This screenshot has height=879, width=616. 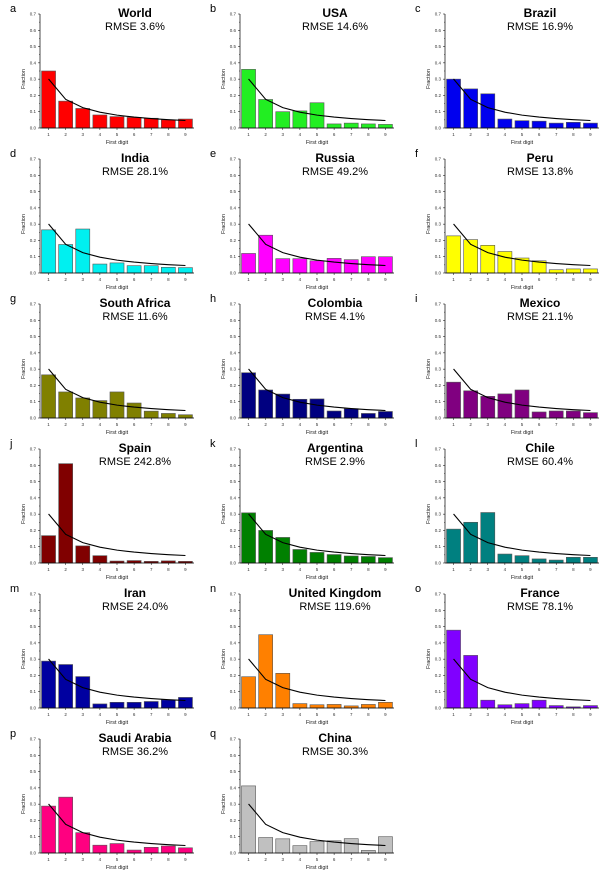 I want to click on y-tick-label: 0.3, so click(x=438, y=224).